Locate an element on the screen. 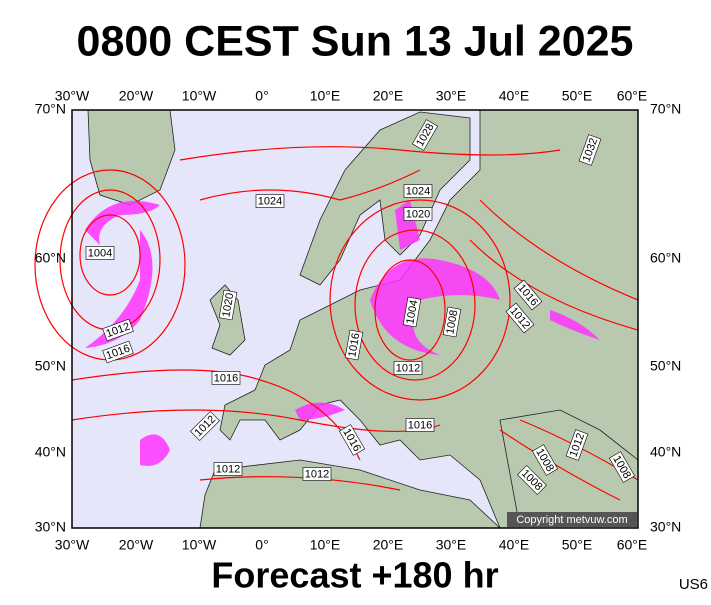  isobar-label-group: 1008 is located at coordinates (452, 322).